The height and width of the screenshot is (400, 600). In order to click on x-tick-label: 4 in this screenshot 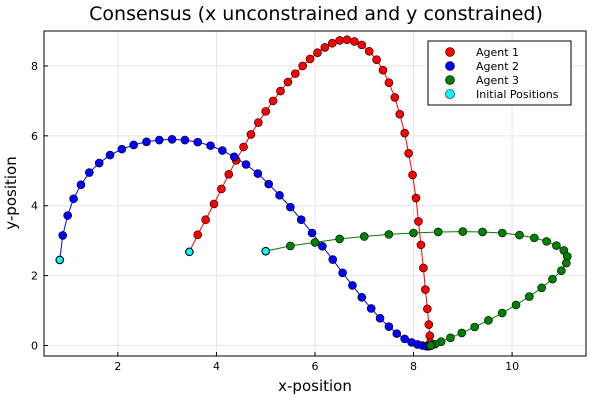, I will do `click(216, 366)`.